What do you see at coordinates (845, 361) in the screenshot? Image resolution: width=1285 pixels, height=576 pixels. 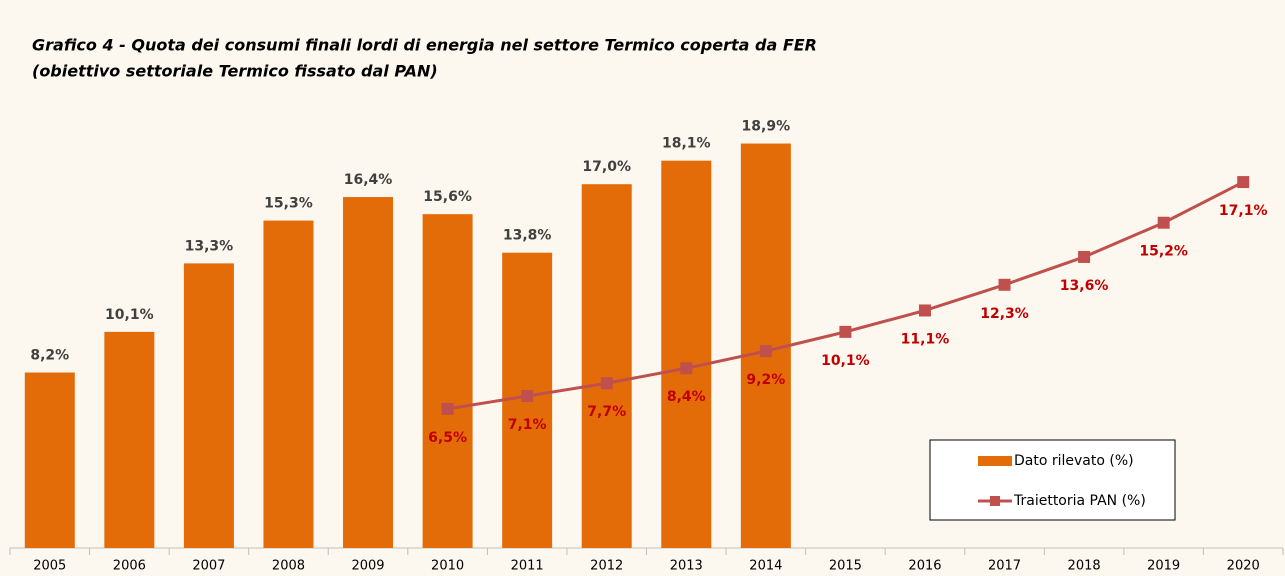 I see `line-label: 10,1%` at bounding box center [845, 361].